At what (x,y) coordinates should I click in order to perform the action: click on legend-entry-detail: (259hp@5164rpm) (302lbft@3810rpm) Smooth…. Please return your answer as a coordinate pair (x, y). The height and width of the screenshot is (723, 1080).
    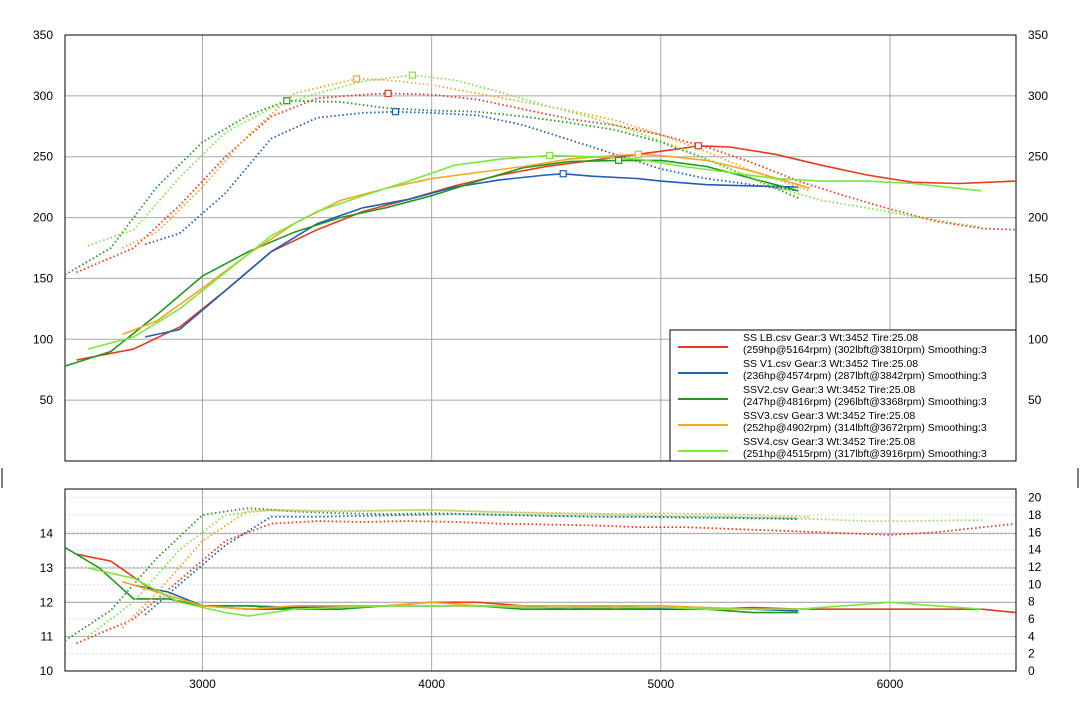
    Looking at the image, I should click on (865, 350).